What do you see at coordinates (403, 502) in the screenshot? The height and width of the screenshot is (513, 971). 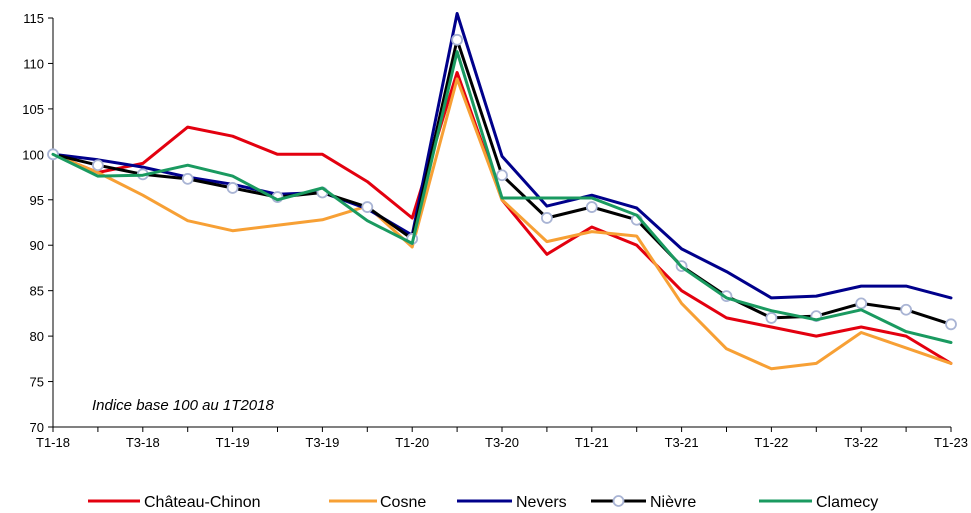 I see `legend-label-cosne: Cosne` at bounding box center [403, 502].